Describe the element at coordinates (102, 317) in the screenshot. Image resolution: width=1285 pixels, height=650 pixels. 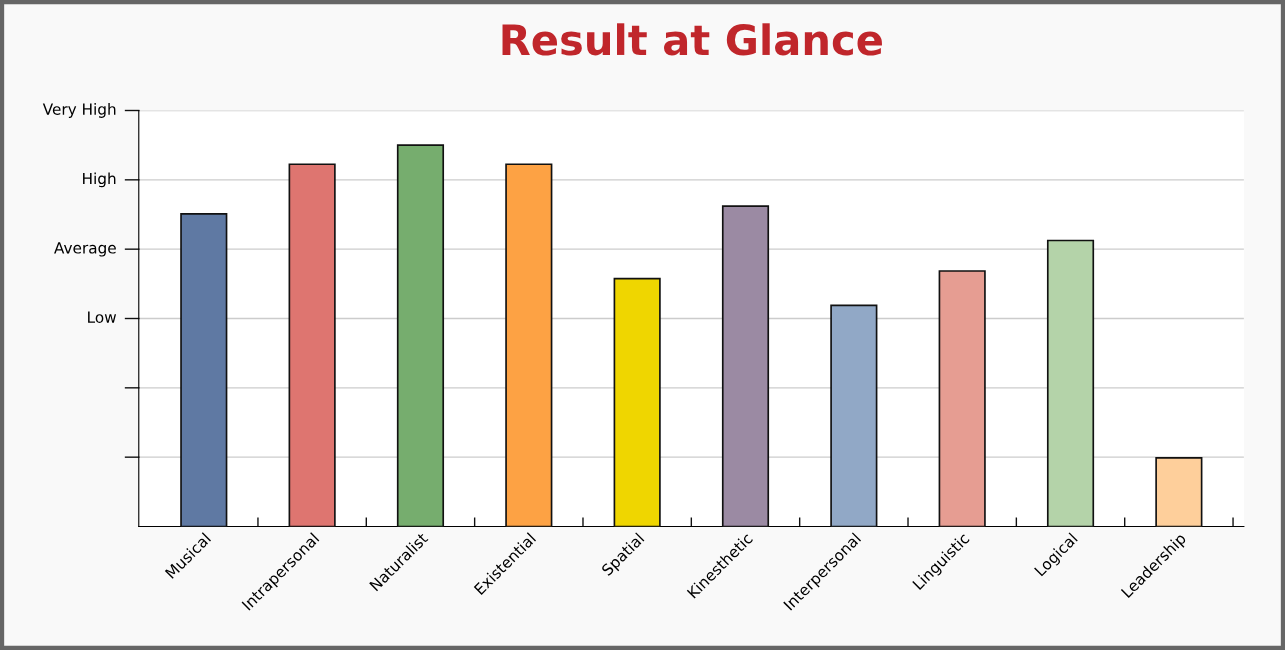
I see `text: Low` at that location.